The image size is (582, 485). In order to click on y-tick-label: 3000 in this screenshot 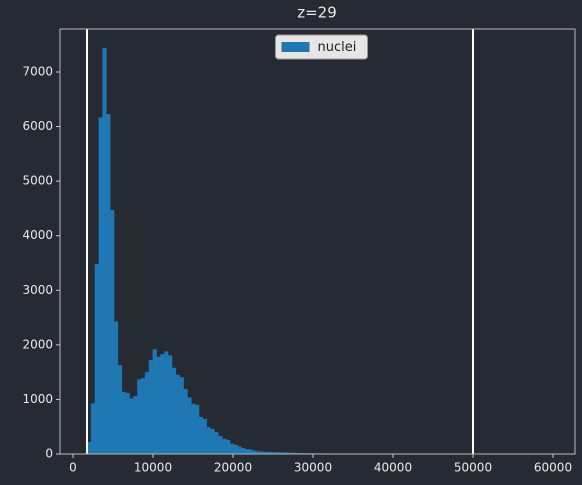, I will do `click(37, 290)`.